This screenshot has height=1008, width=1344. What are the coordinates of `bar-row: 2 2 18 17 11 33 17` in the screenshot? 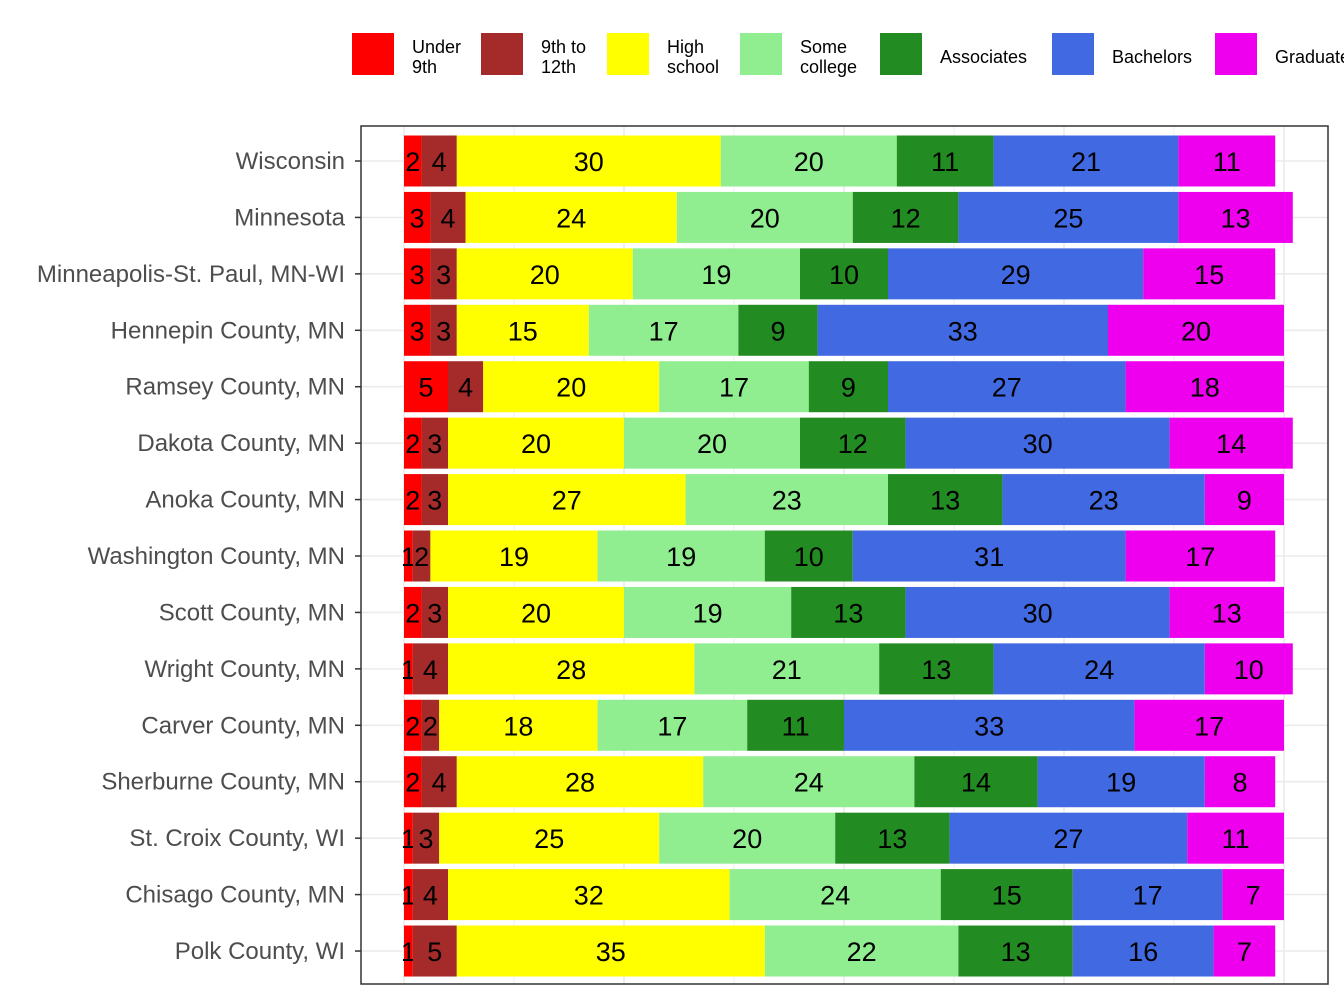 It's located at (844, 725).